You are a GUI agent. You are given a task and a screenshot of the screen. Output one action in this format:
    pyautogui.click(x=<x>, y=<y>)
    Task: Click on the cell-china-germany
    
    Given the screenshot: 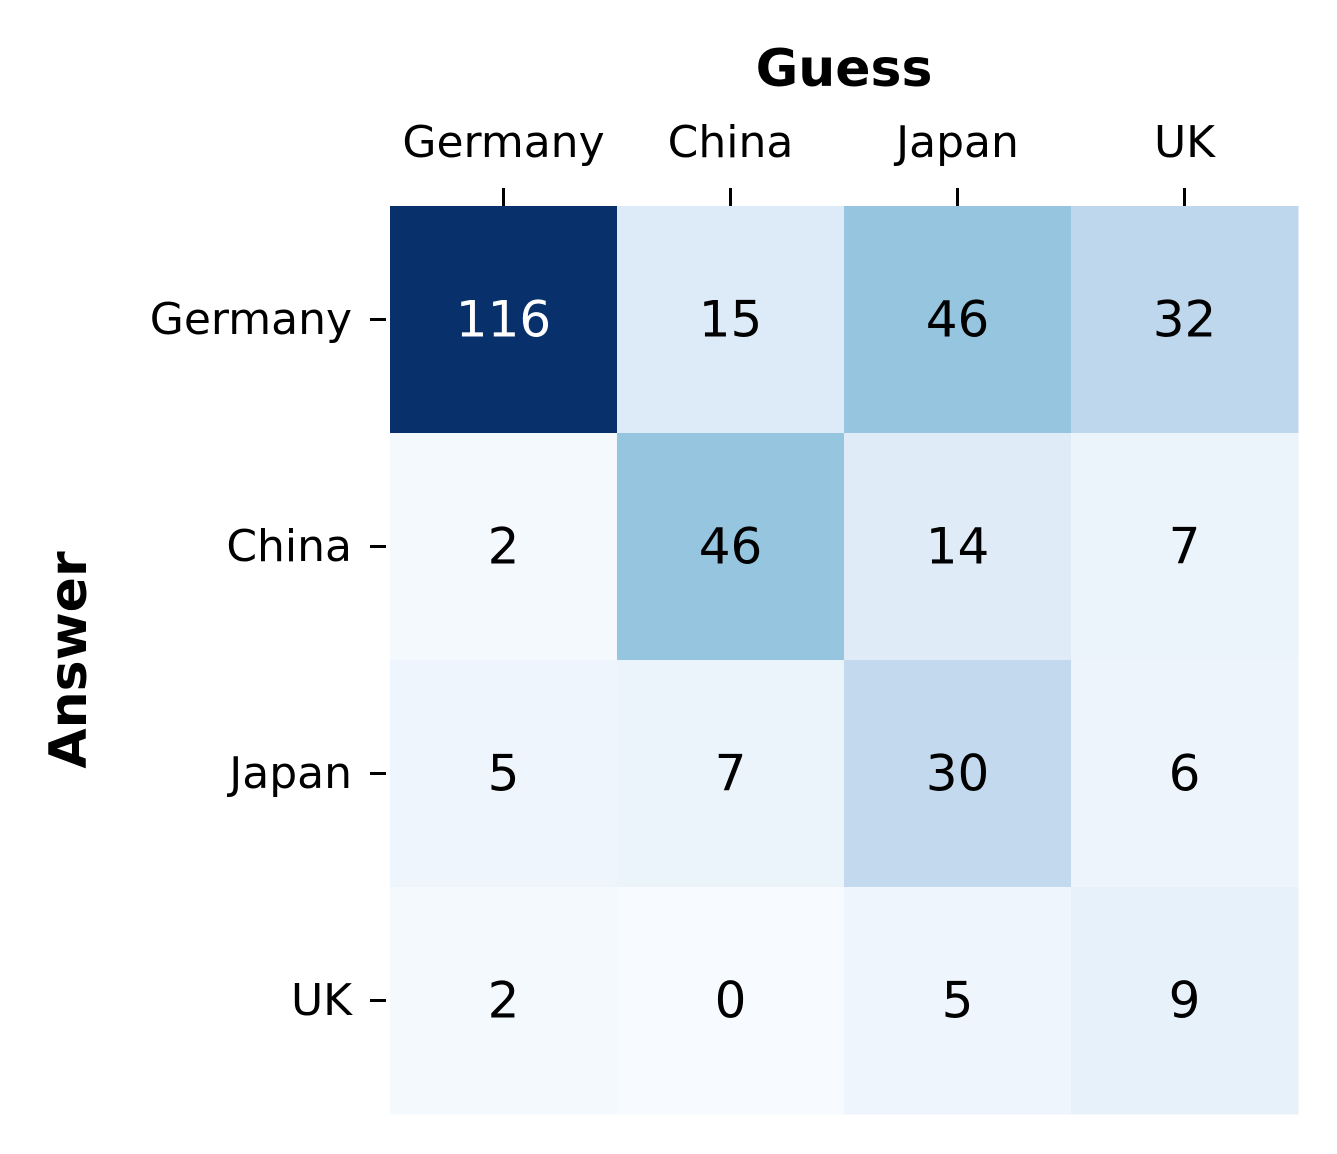 What is the action you would take?
    pyautogui.click(x=504, y=547)
    